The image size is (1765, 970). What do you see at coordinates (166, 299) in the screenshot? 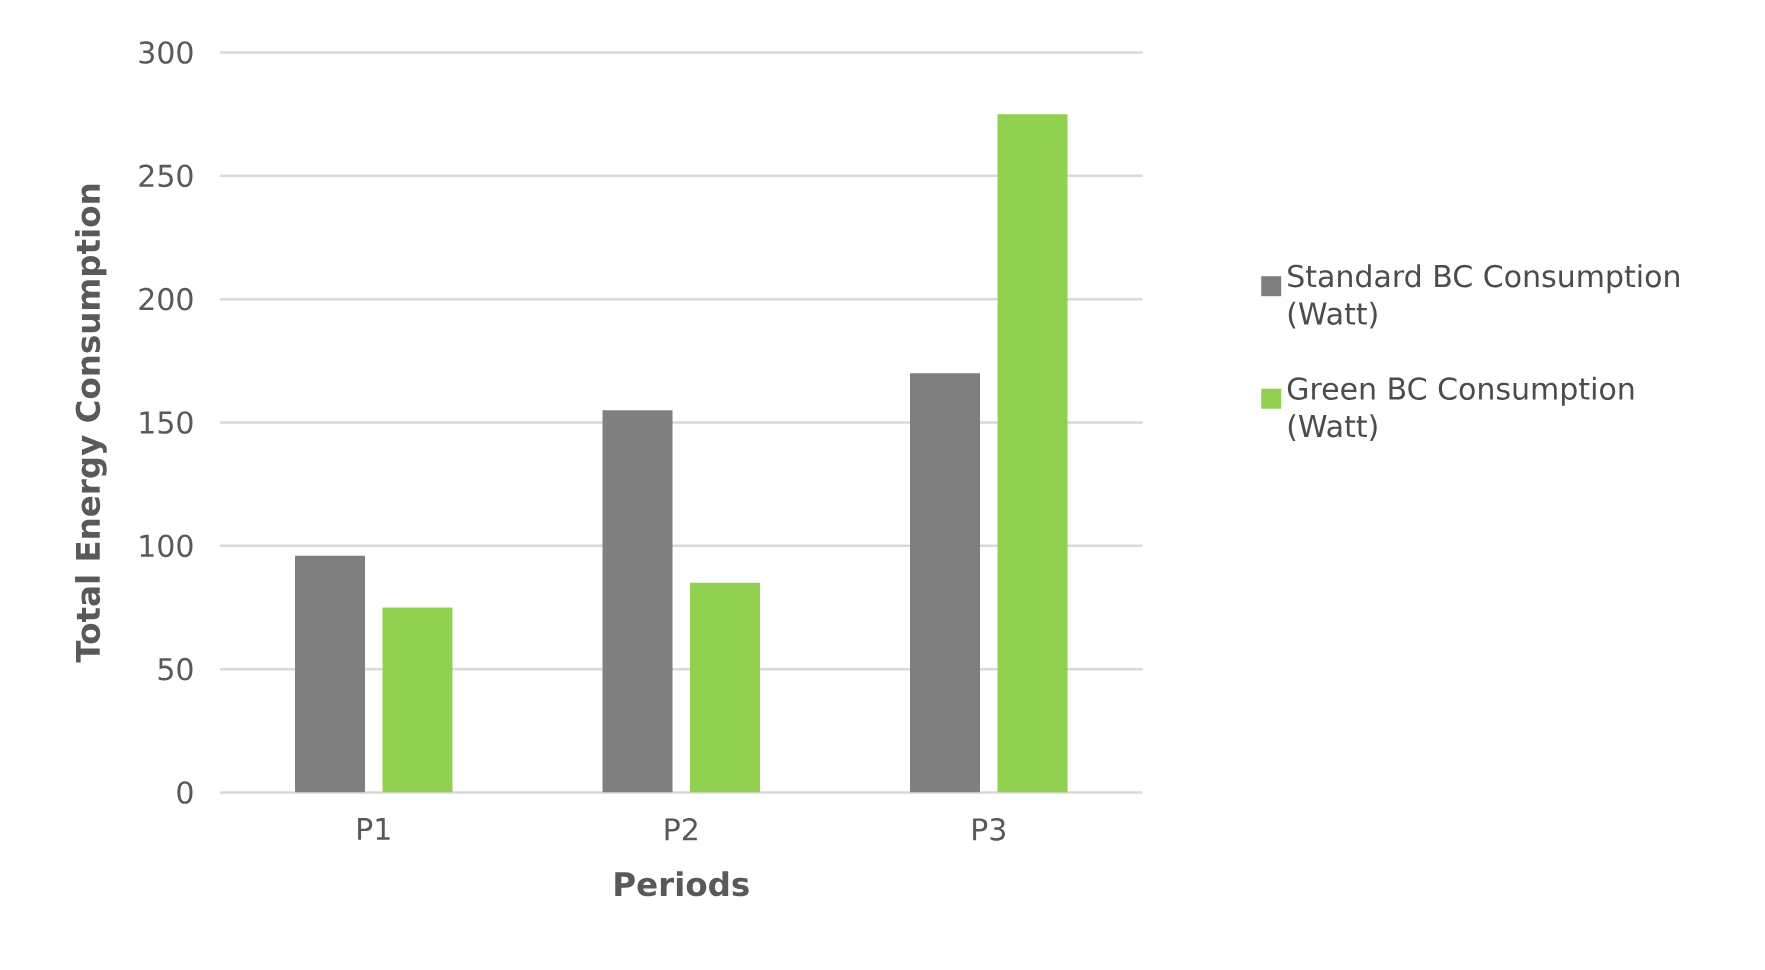
I see `y-tick-label: 200` at bounding box center [166, 299].